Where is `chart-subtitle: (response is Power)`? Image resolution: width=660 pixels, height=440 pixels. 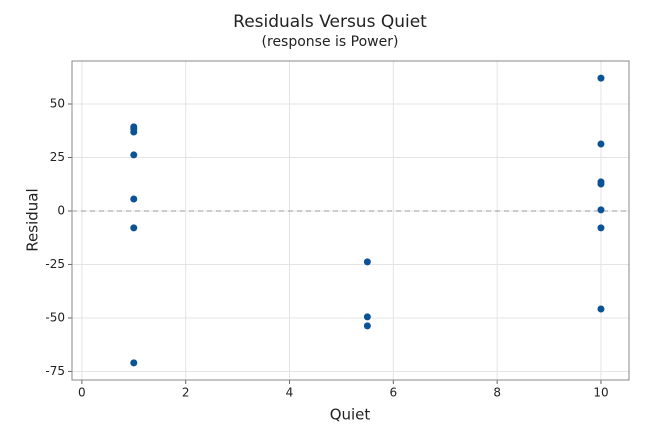 chart-subtitle: (response is Power) is located at coordinates (330, 42).